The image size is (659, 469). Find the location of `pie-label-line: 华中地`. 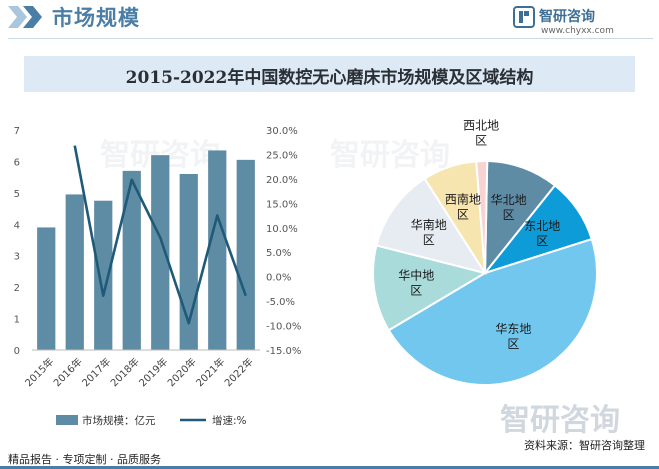

pie-label-line: 华中地 is located at coordinates (416, 274).